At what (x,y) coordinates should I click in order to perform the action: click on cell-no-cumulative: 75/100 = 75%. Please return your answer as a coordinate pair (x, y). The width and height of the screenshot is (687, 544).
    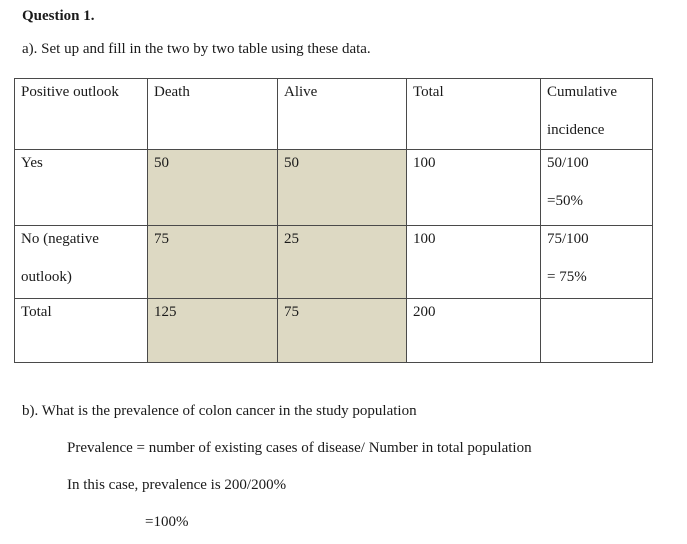
    Looking at the image, I should click on (596, 262).